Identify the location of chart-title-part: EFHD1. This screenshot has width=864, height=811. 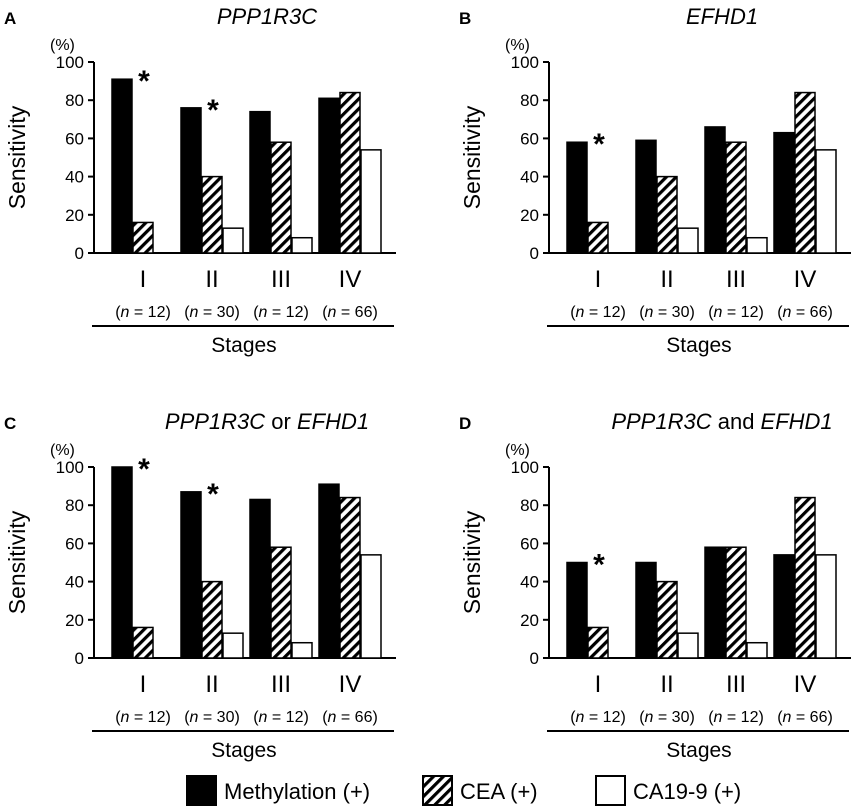
(722, 16).